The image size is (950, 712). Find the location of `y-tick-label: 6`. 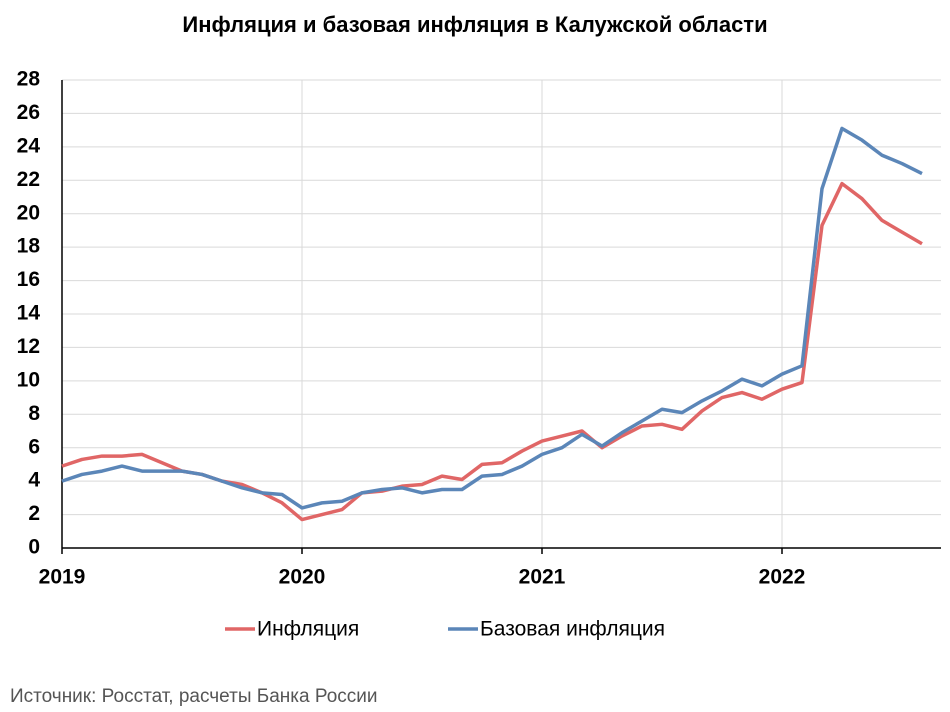

y-tick-label: 6 is located at coordinates (34, 446).